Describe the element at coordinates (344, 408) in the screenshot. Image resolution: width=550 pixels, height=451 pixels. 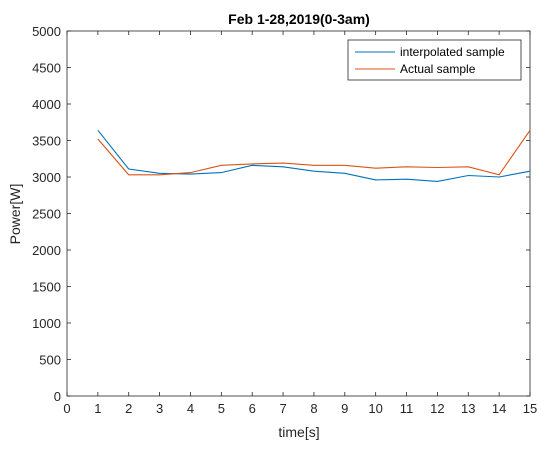
I see `x-tick-label: 9` at that location.